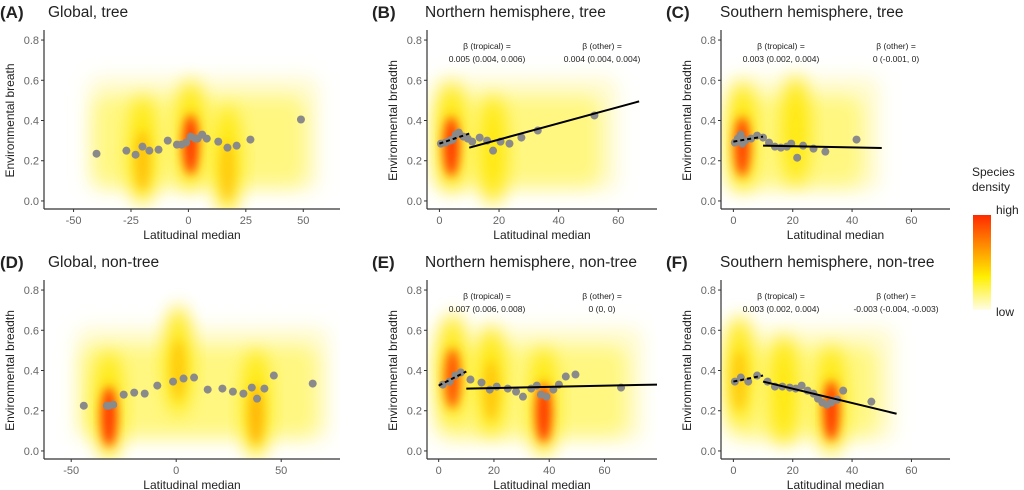  What do you see at coordinates (602, 59) in the screenshot?
I see `beta-annotation-value: 0.004 (0.004, 0.004)` at bounding box center [602, 59].